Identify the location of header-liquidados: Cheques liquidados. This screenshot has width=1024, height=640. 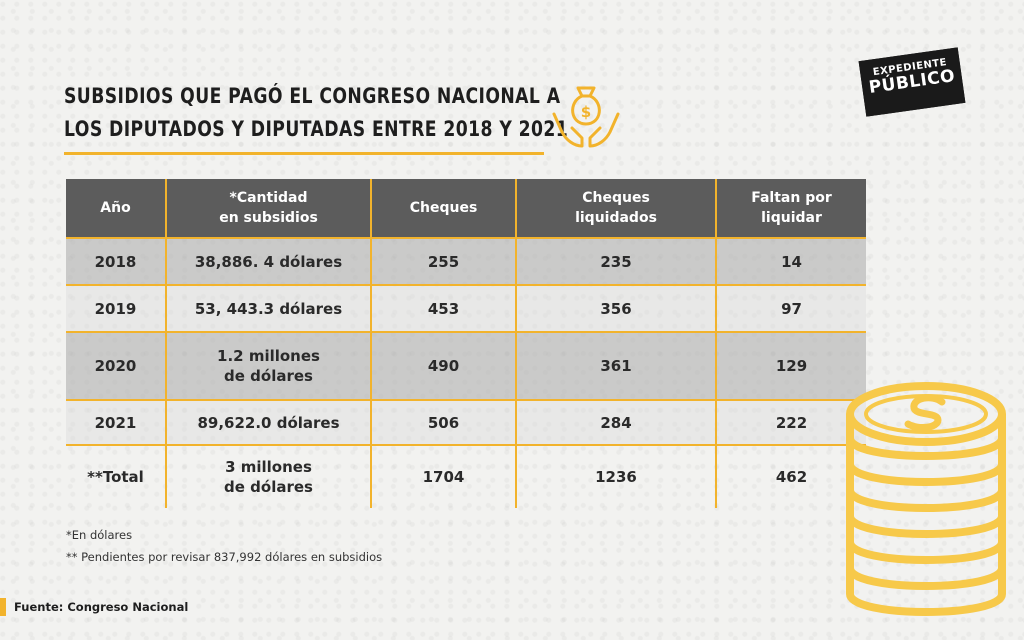
(615, 208).